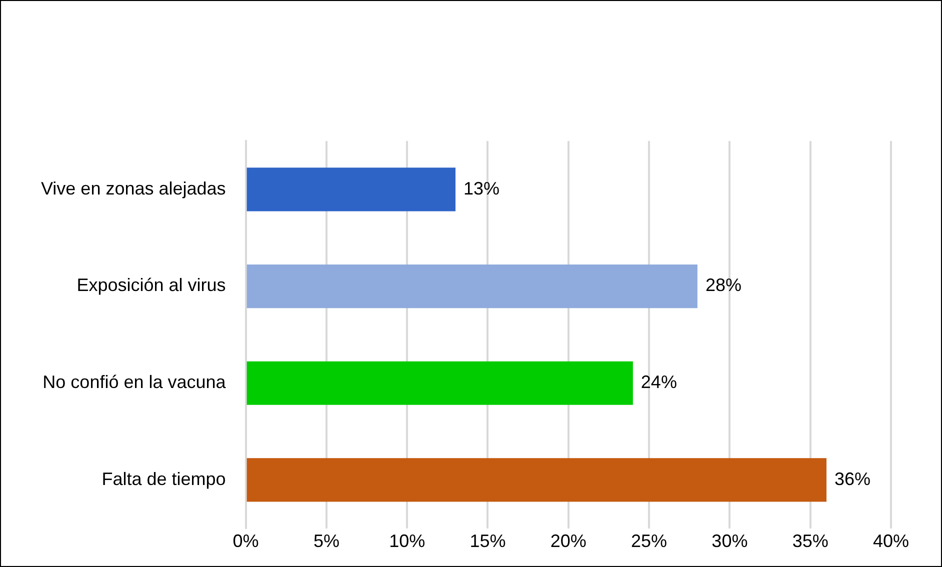 This screenshot has height=567, width=942. Describe the element at coordinates (164, 478) in the screenshot. I see `y-tick-label: Falta de tiempo` at that location.